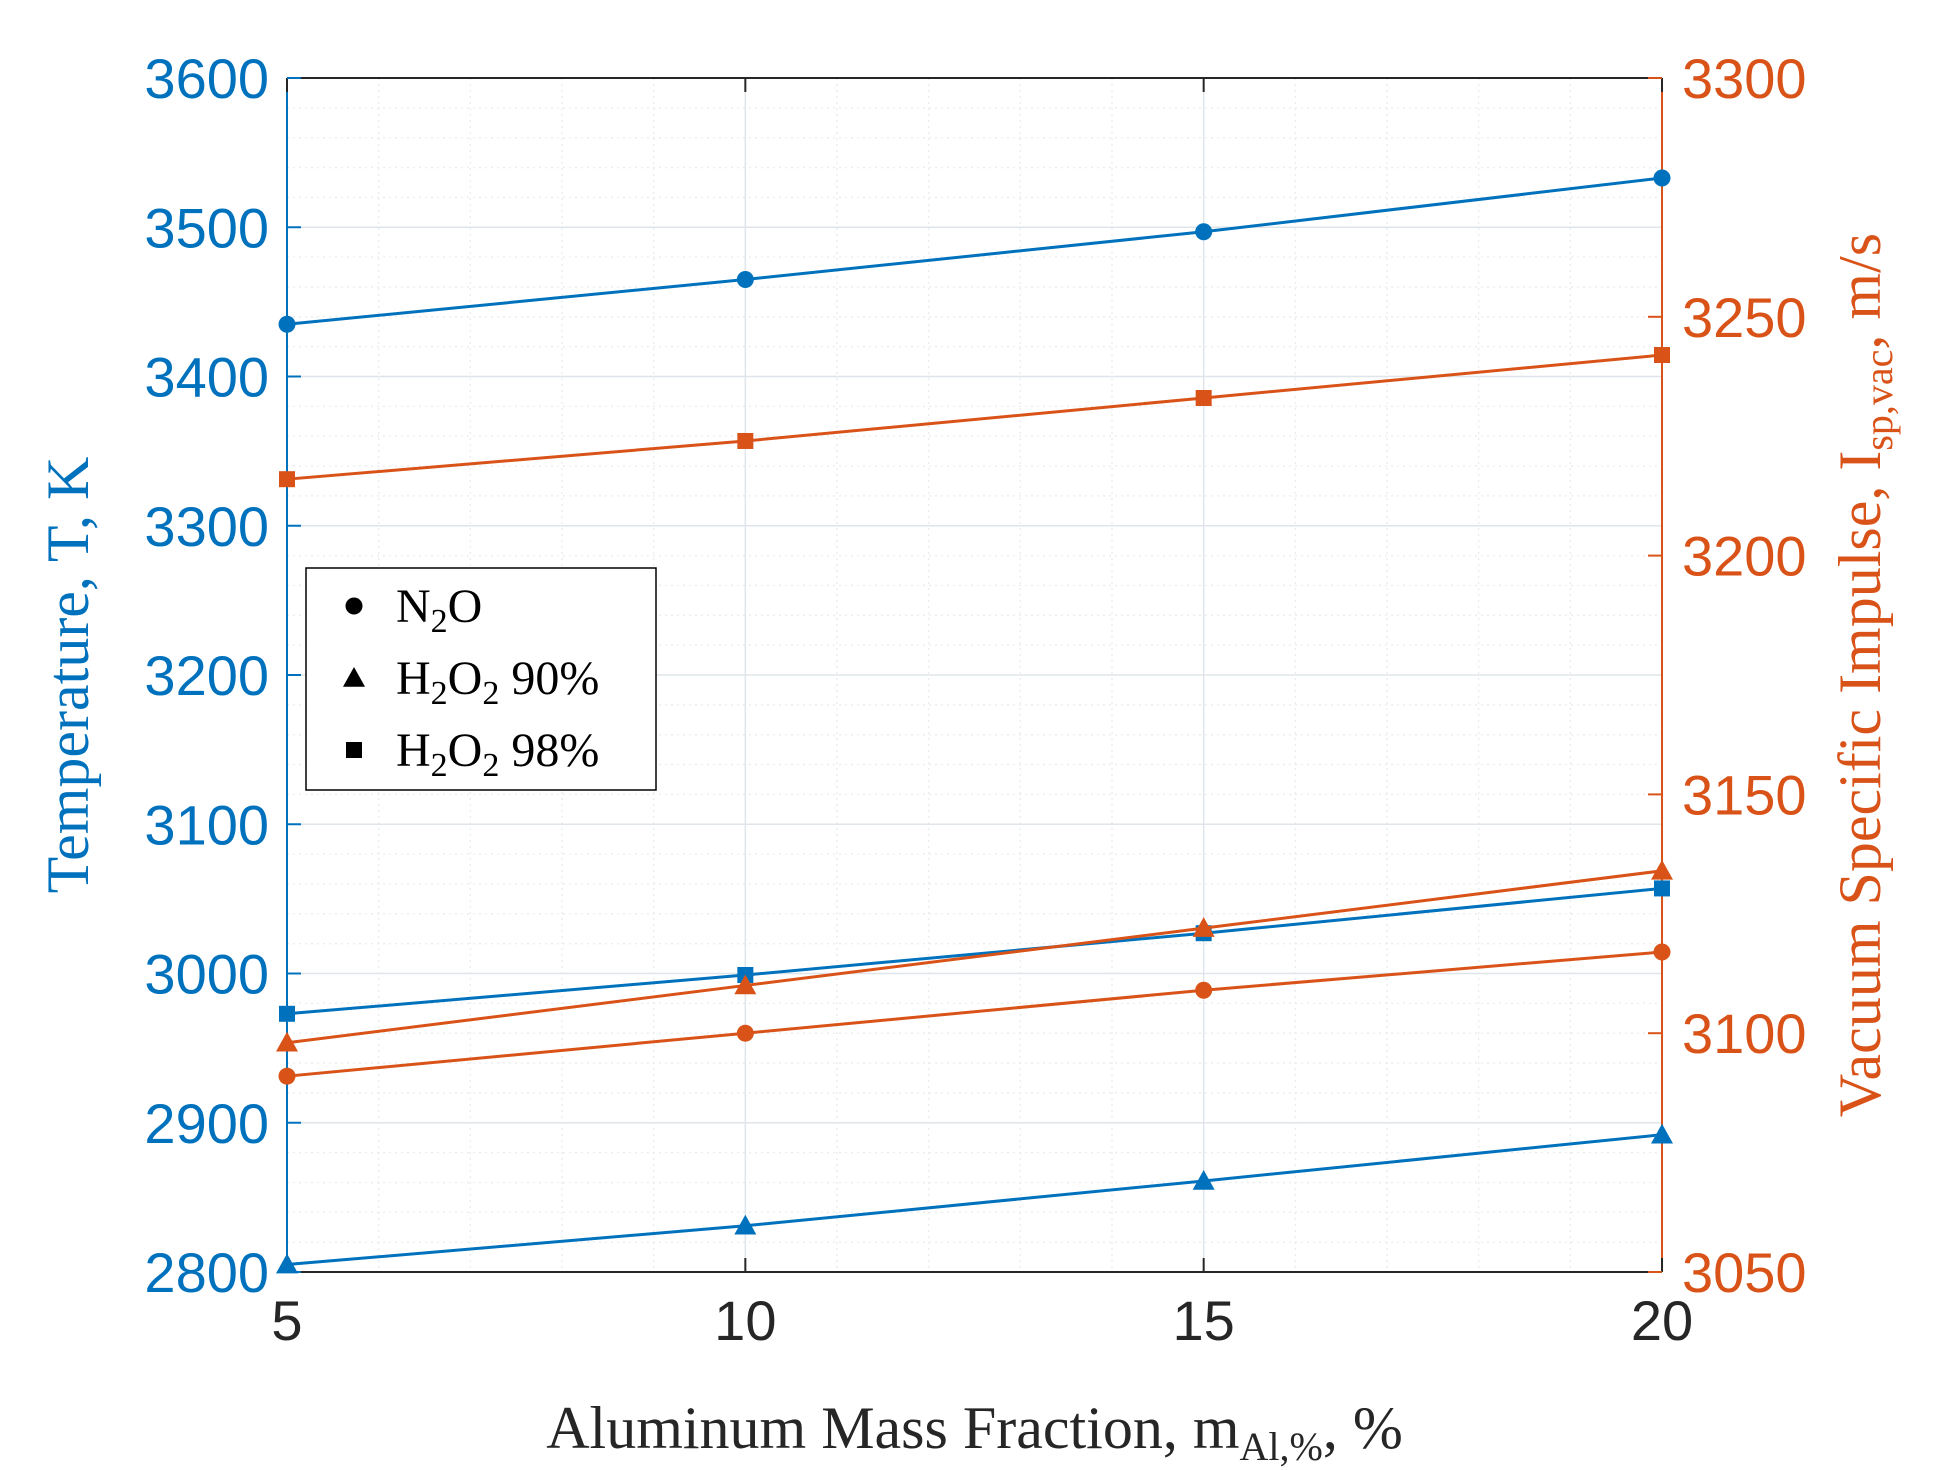 This screenshot has height=1470, width=1935. I want to click on right-tick-label: 3050, so click(1744, 1272).